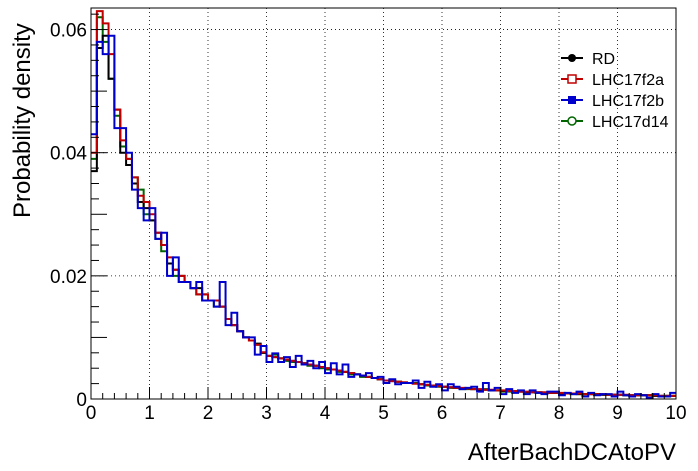  What do you see at coordinates (559, 413) in the screenshot?
I see `x-tick-label: 8` at bounding box center [559, 413].